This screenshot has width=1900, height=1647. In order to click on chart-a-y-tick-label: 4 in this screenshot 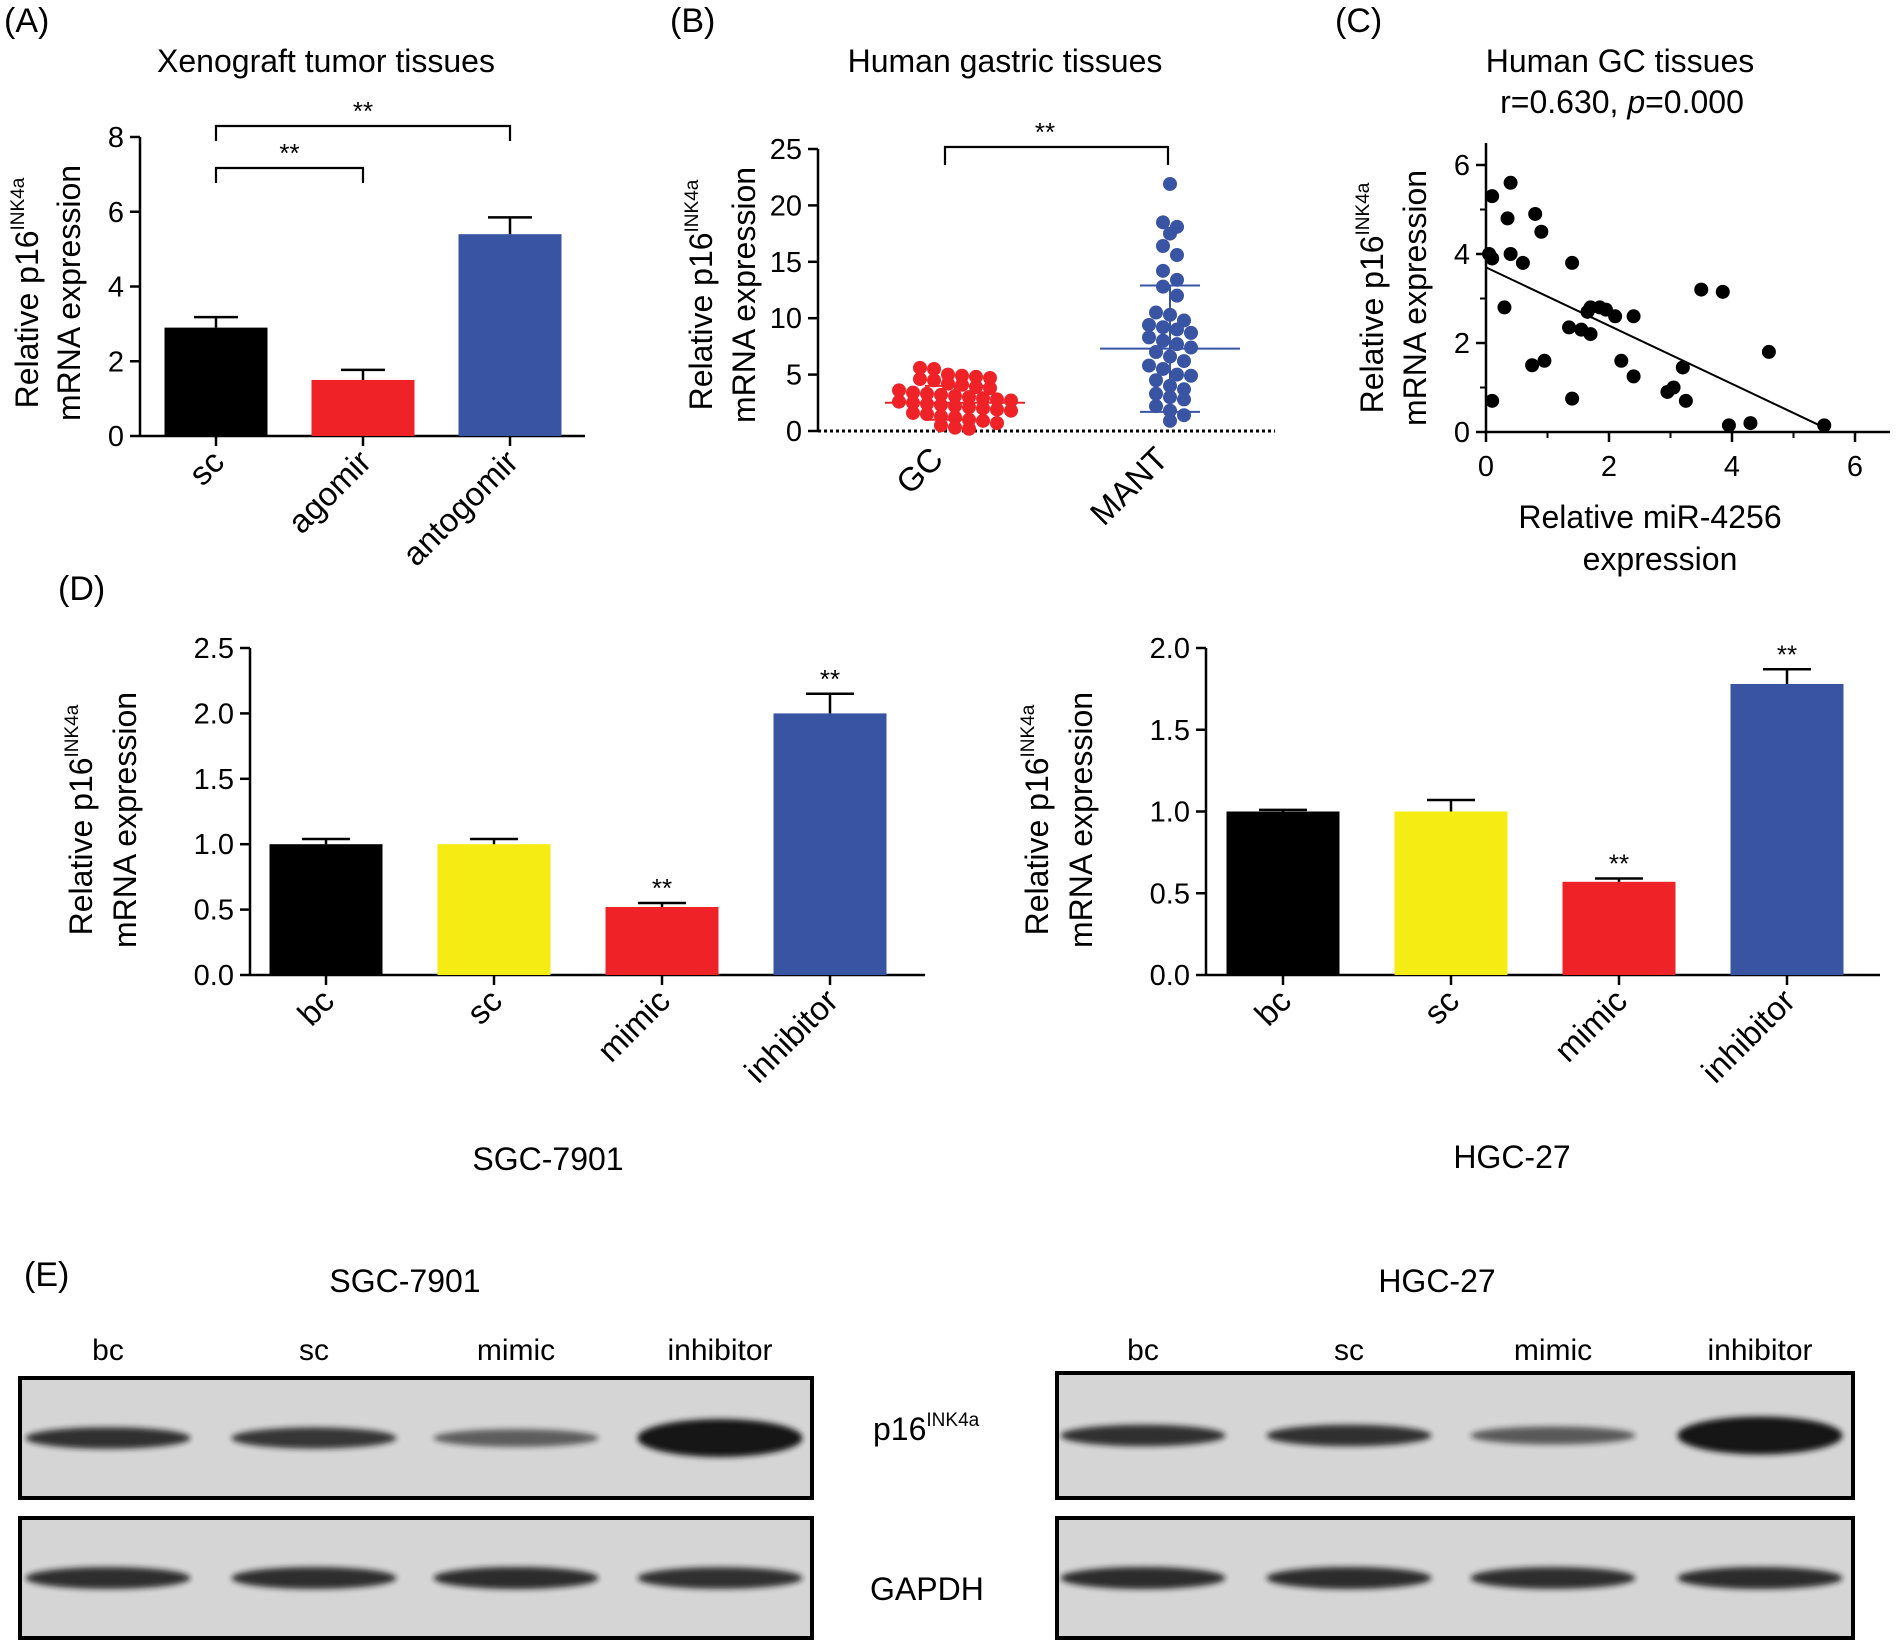, I will do `click(116, 288)`.